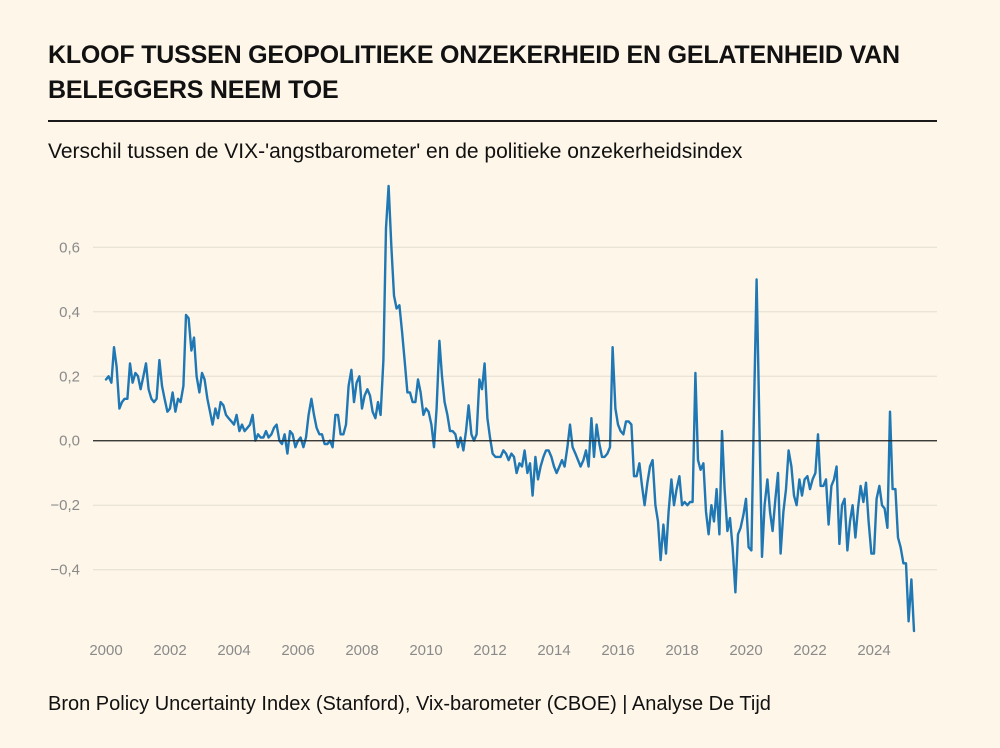  I want to click on x-tick-label: 2010, so click(425, 650).